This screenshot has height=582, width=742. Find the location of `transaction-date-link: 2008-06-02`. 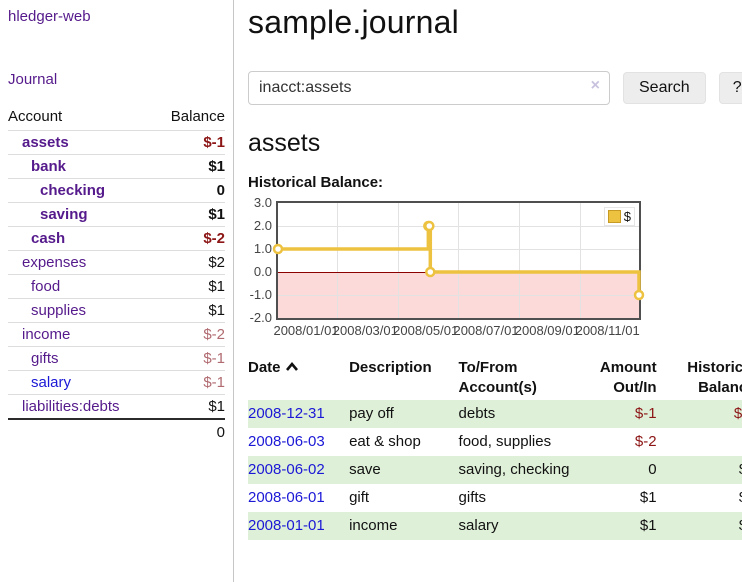

transaction-date-link: 2008-06-02 is located at coordinates (286, 469).